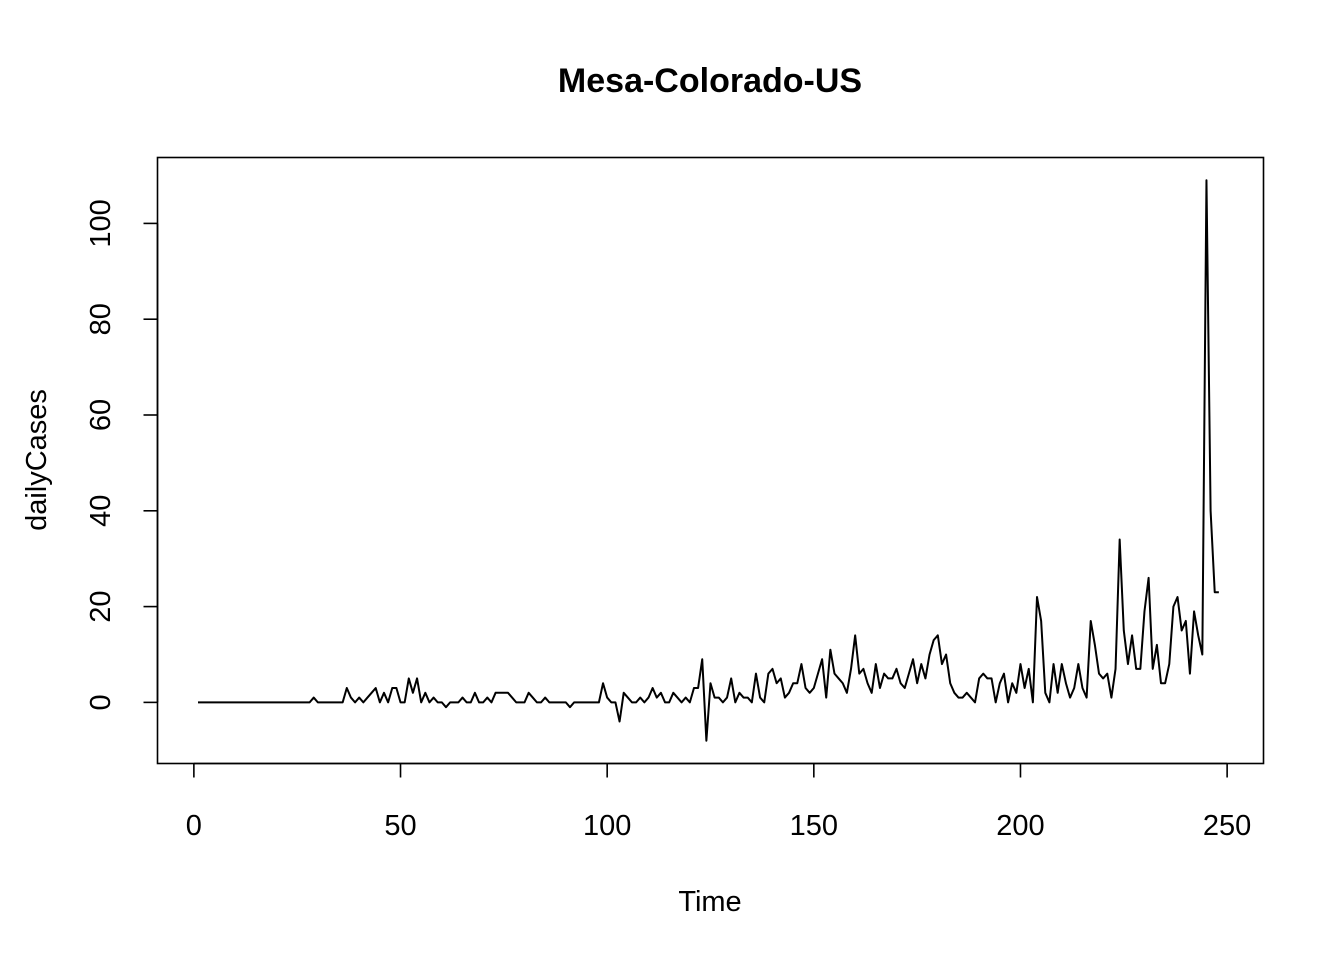 The image size is (1344, 960). I want to click on chart-title: Mesa-Colorado-US, so click(710, 81).